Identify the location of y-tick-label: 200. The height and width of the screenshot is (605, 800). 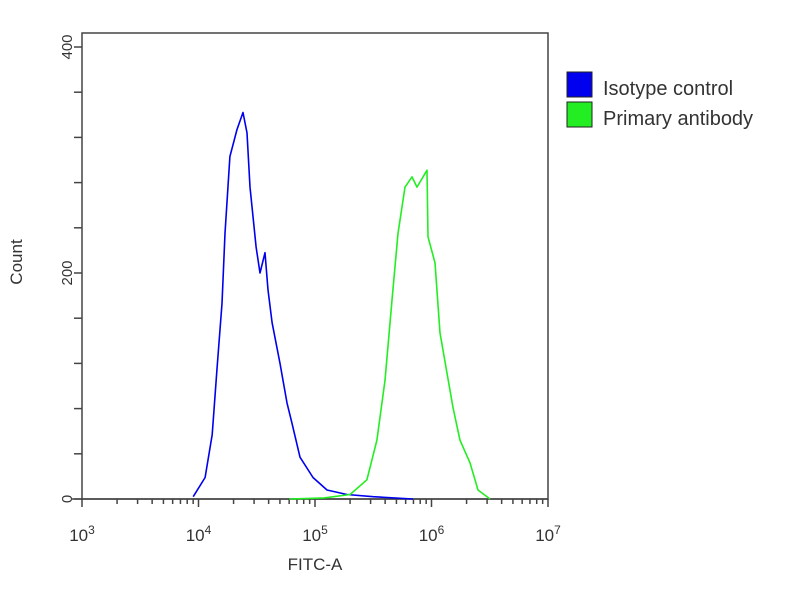
(67, 272).